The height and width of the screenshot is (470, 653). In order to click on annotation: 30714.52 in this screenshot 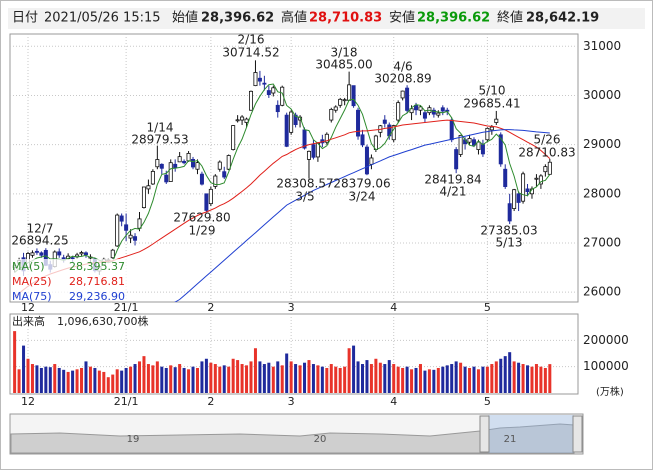, I will do `click(250, 53)`.